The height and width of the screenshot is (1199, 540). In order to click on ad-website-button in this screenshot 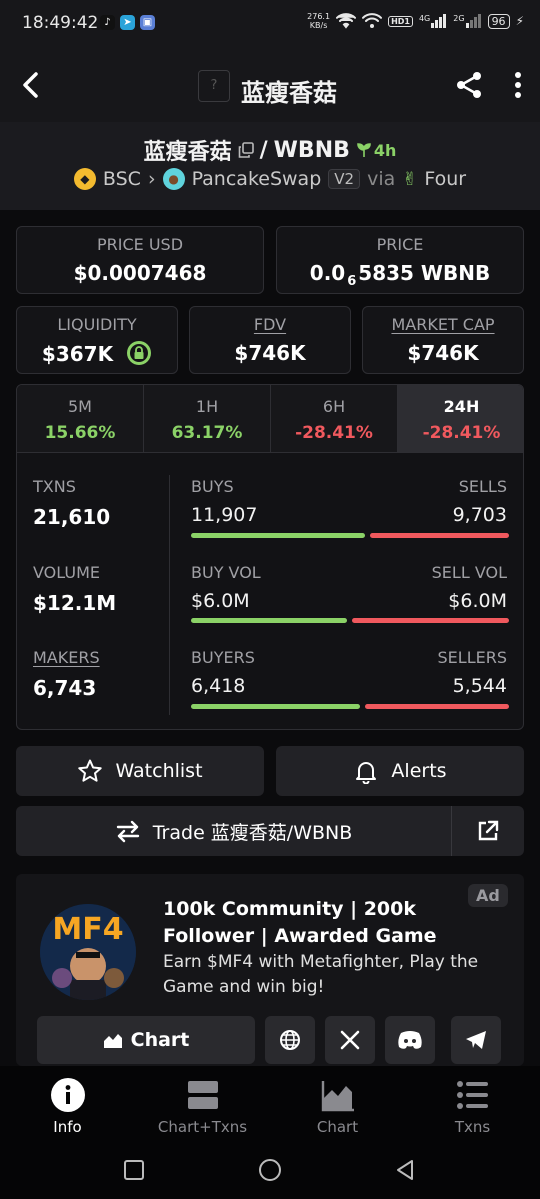, I will do `click(290, 1040)`.